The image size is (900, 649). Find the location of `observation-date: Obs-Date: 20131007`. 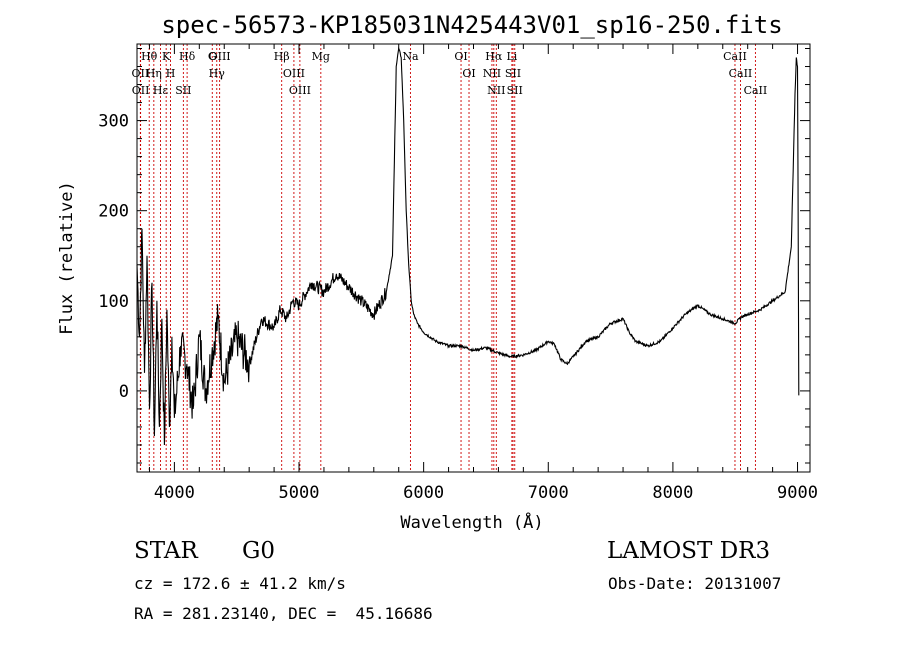

observation-date: Obs-Date: 20131007 is located at coordinates (695, 583).